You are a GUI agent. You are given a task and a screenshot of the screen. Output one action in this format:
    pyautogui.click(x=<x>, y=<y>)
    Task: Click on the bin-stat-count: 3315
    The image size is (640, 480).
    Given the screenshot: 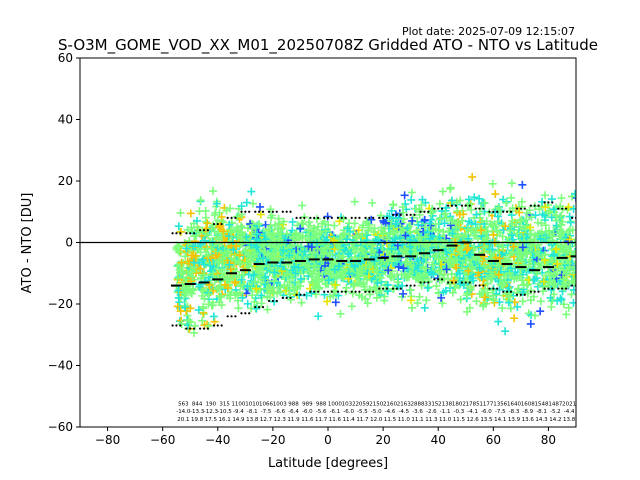 What is the action you would take?
    pyautogui.click(x=431, y=404)
    